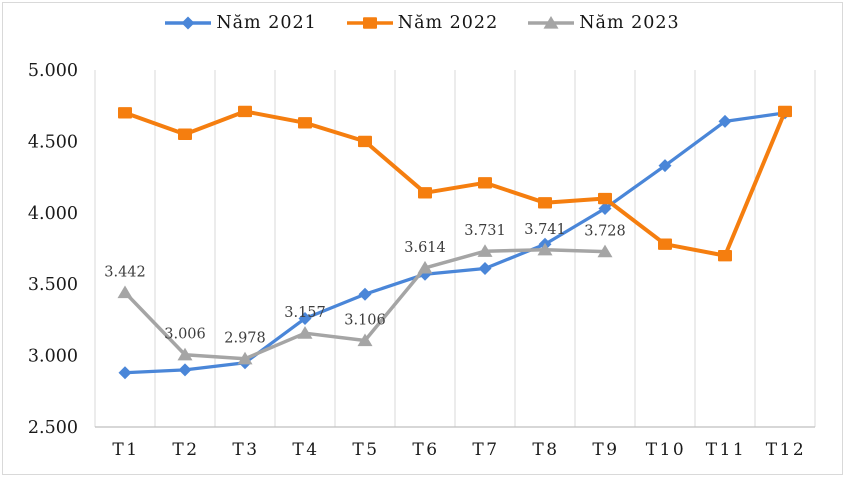 The width and height of the screenshot is (845, 481). I want to click on data-label: 3.006, so click(185, 335).